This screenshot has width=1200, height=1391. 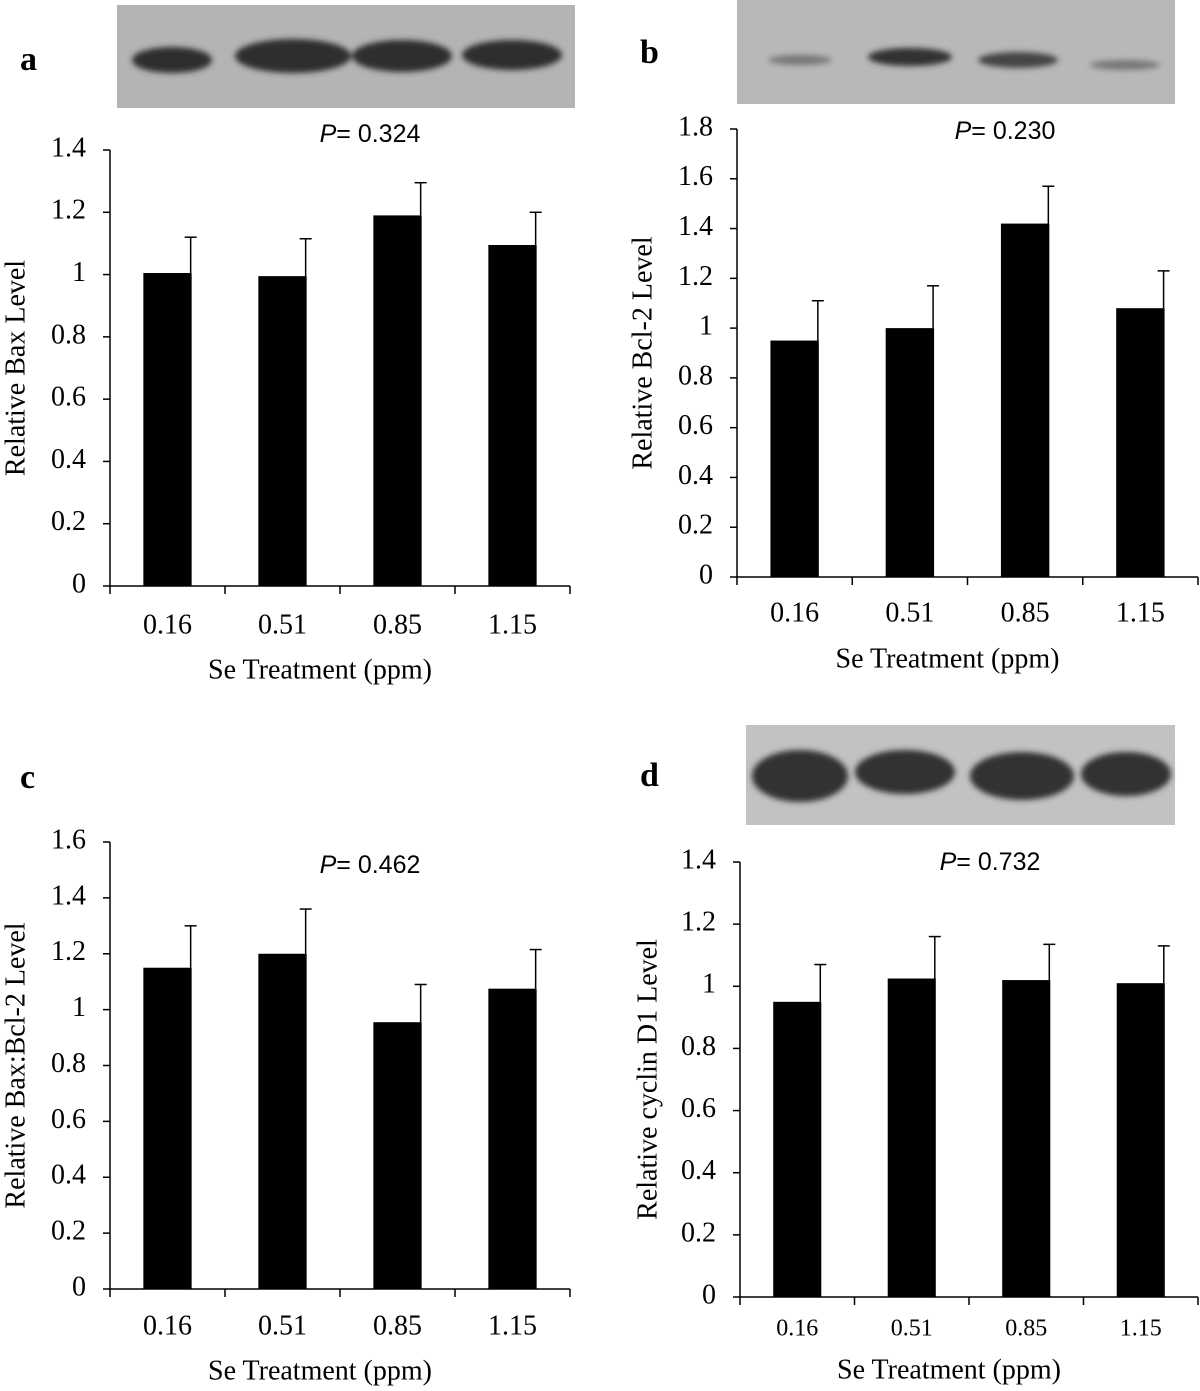 I want to click on p-text: = 0.732, so click(x=998, y=862).